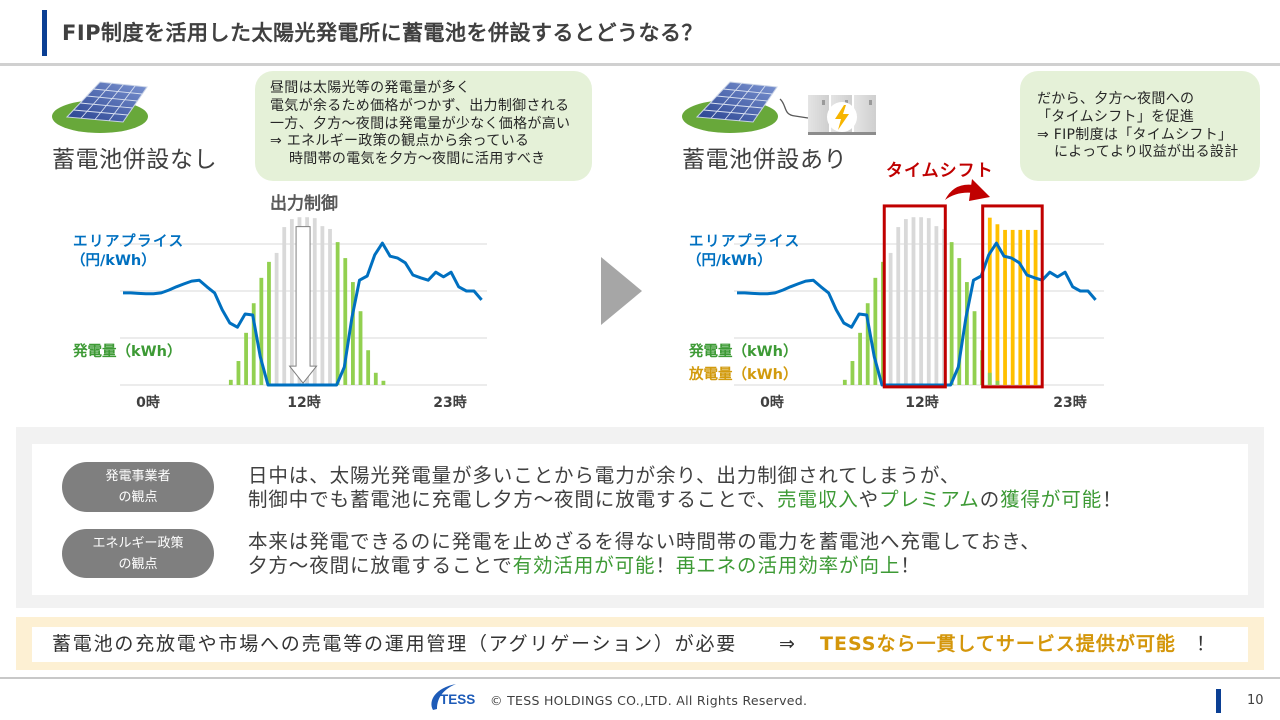 This screenshot has width=1280, height=720. Describe the element at coordinates (135, 160) in the screenshot. I see `panel-heading-without-battery: 蓄電池併設なし` at that location.